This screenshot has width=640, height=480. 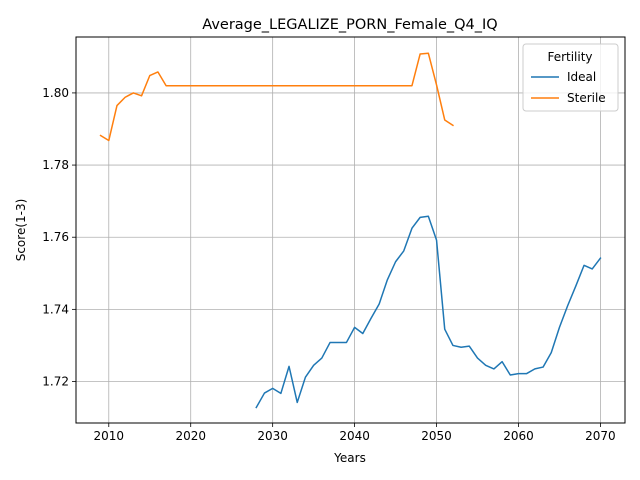 I want to click on x-tick-label: 2020, so click(x=190, y=436).